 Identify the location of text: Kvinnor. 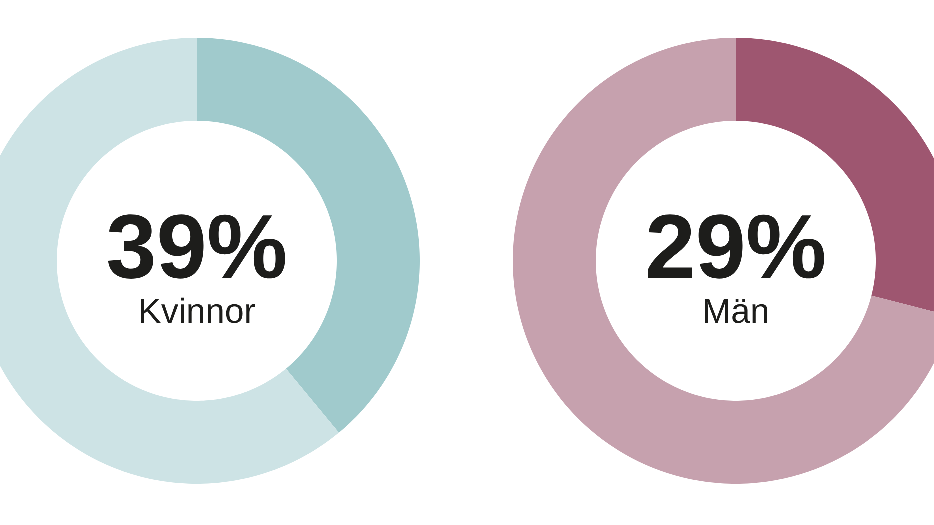
(198, 311).